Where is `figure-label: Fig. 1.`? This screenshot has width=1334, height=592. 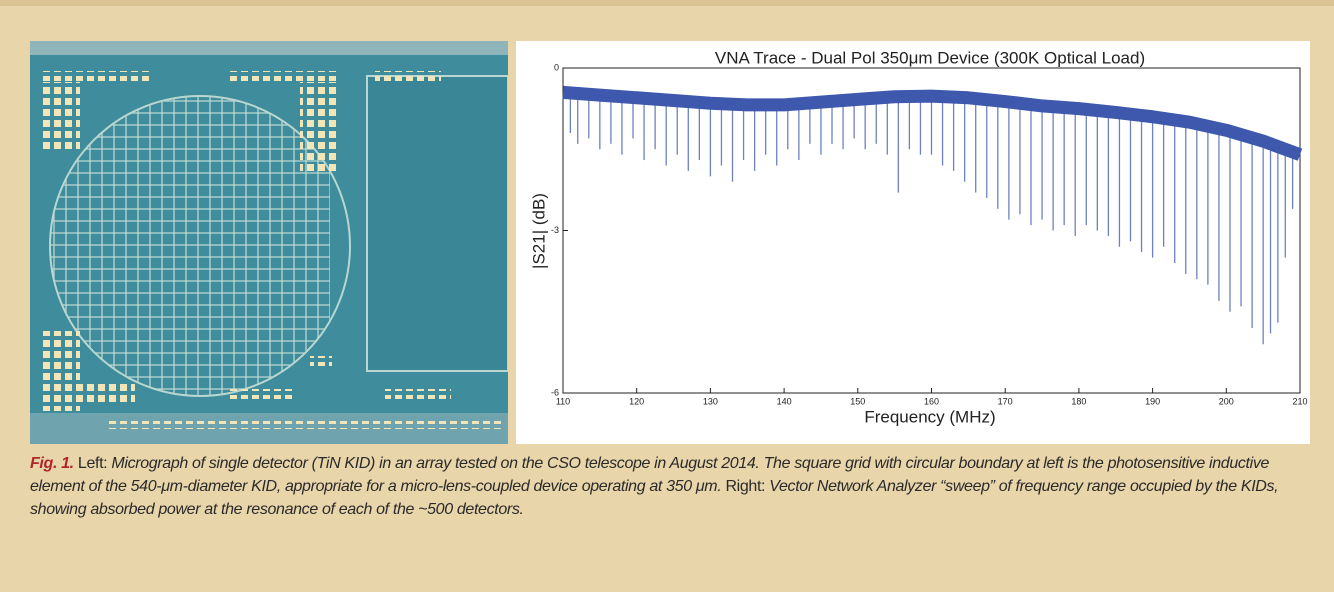
figure-label: Fig. 1. is located at coordinates (52, 463).